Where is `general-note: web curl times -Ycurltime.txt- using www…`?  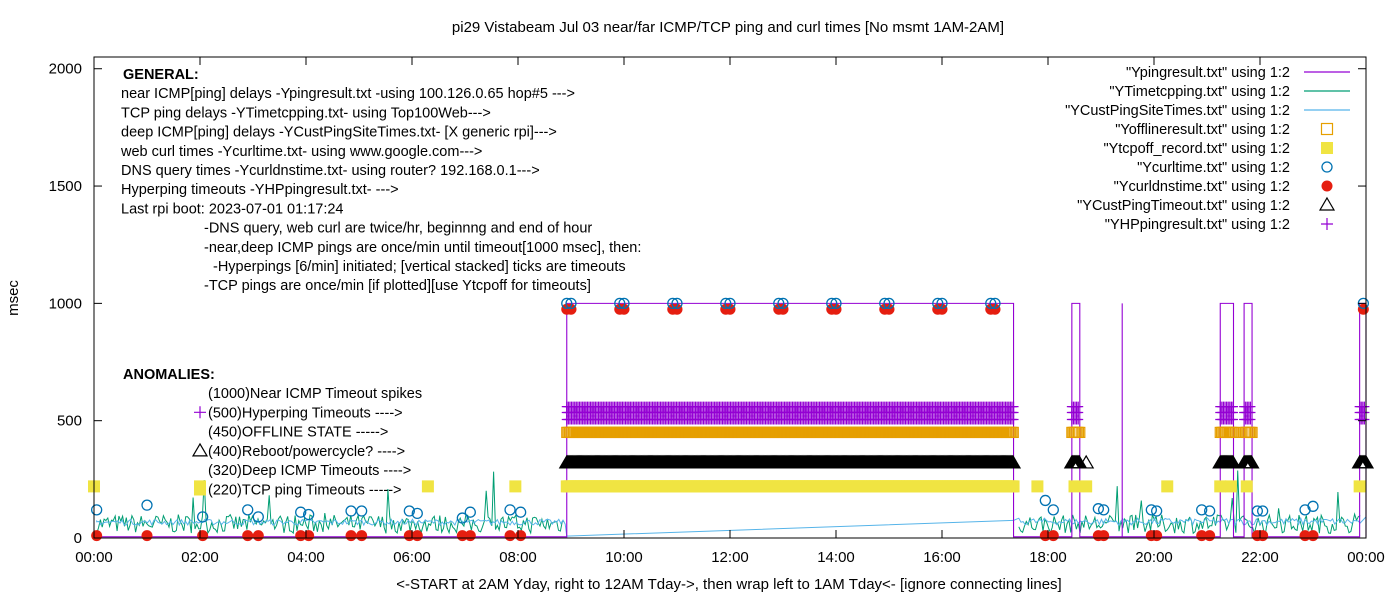 general-note: web curl times -Ycurltime.txt- using www… is located at coordinates (301, 152).